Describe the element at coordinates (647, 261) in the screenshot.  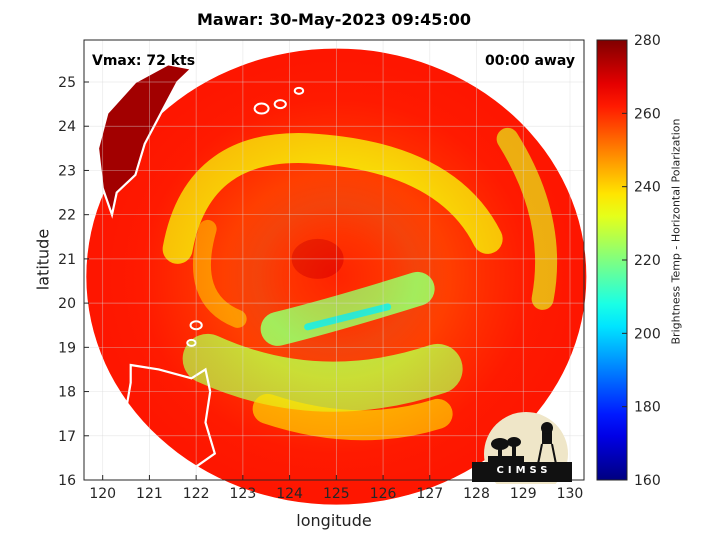
I see `colorbar-tick-label: 220` at that location.